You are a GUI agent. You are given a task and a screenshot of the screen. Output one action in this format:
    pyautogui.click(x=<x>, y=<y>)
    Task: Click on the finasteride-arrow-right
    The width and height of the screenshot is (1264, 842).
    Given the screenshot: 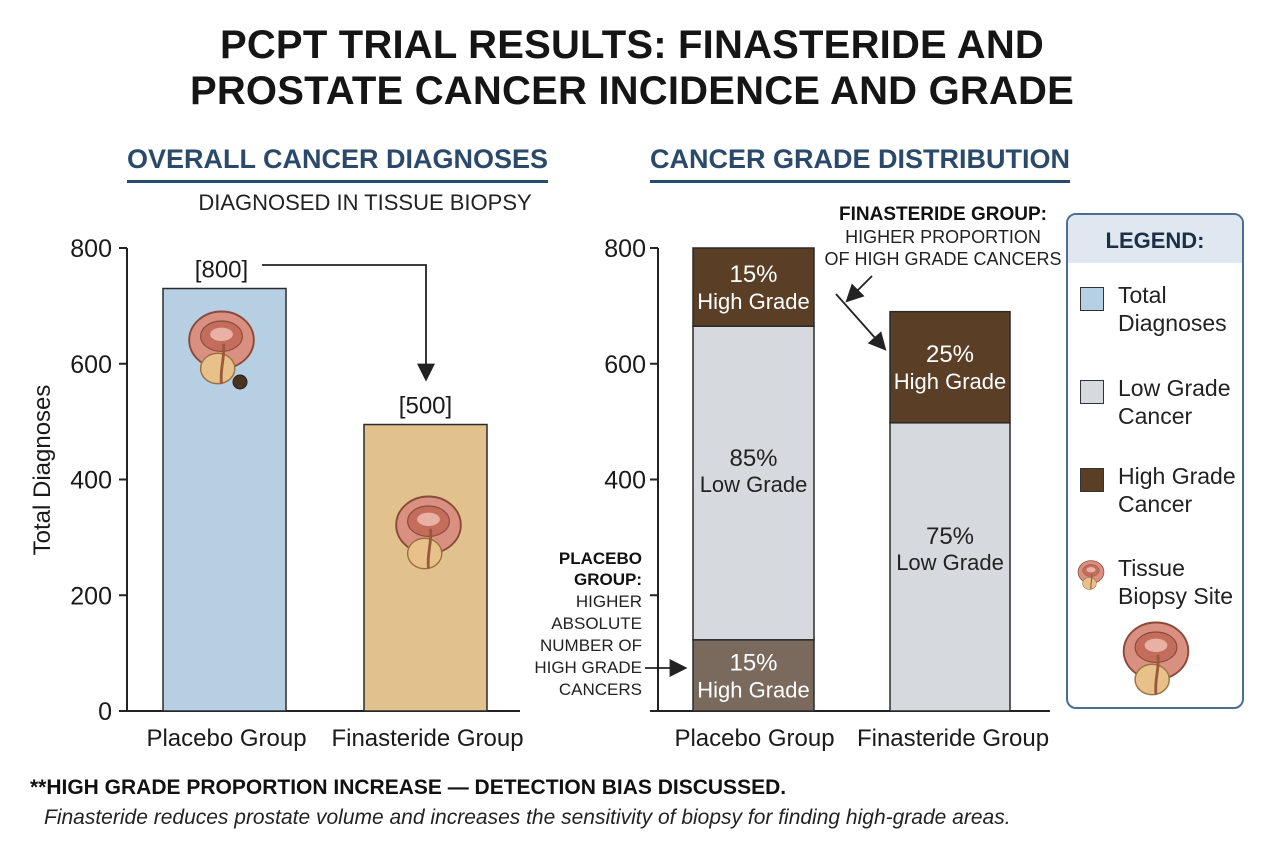 What is the action you would take?
    pyautogui.click(x=861, y=322)
    